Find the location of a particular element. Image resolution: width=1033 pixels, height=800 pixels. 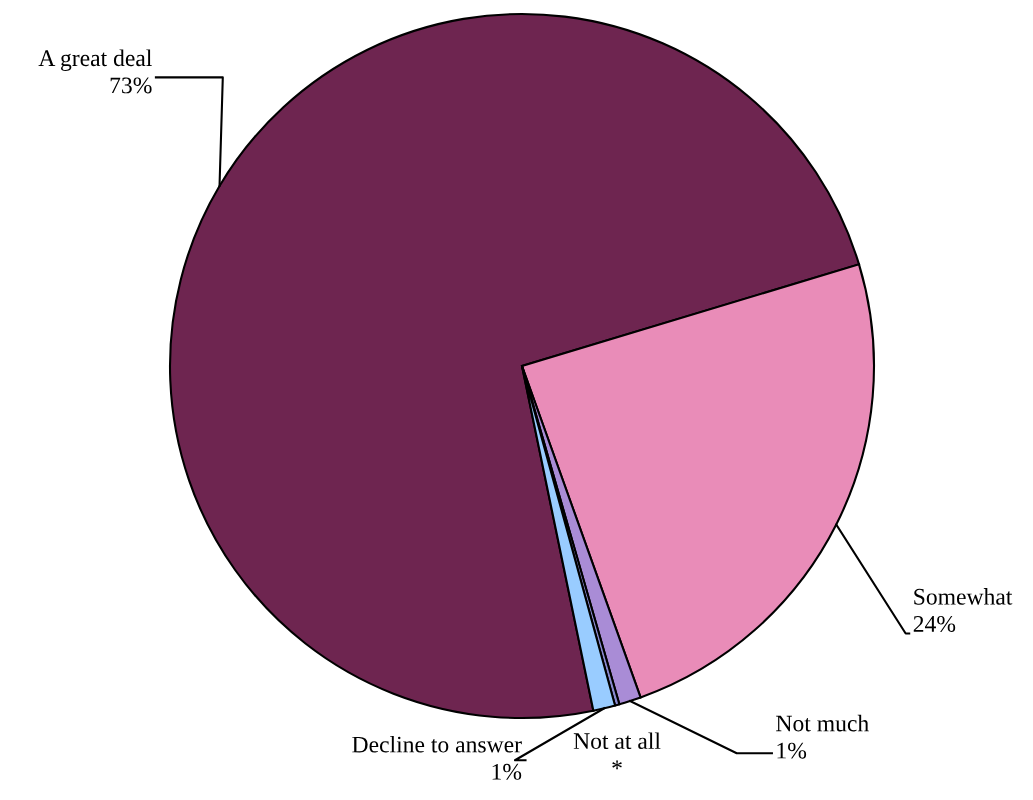

data-label: 73% is located at coordinates (131, 85).